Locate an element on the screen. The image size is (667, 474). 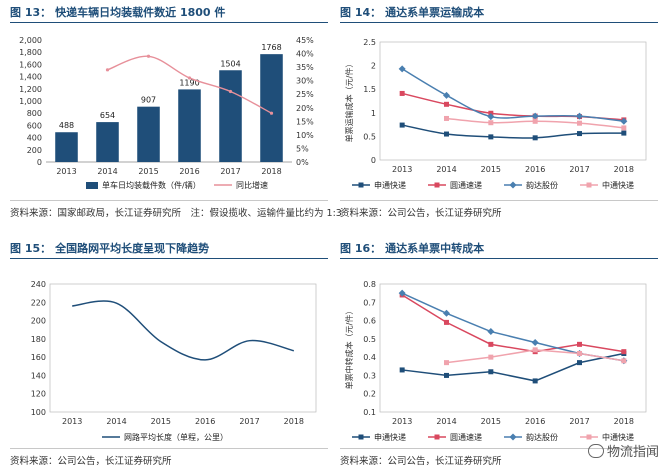
figure-15-number: 图 15： is located at coordinates (31, 248).